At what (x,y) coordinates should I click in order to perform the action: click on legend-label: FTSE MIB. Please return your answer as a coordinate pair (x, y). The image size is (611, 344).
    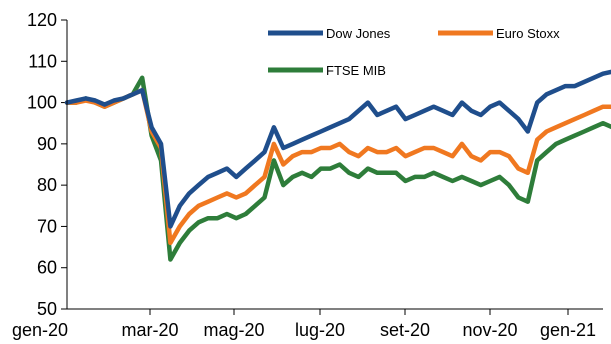
    Looking at the image, I should click on (356, 70).